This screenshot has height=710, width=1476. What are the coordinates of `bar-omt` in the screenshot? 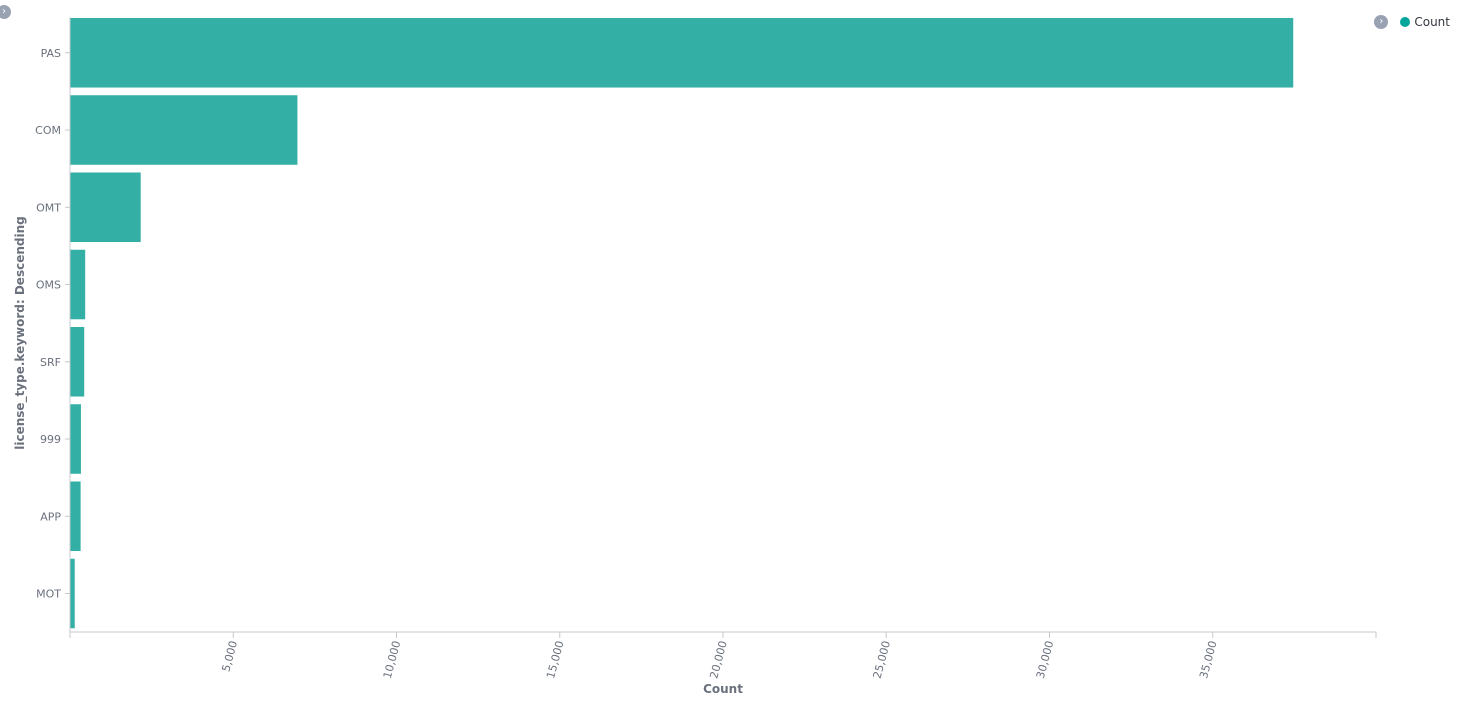 It's located at (105, 207).